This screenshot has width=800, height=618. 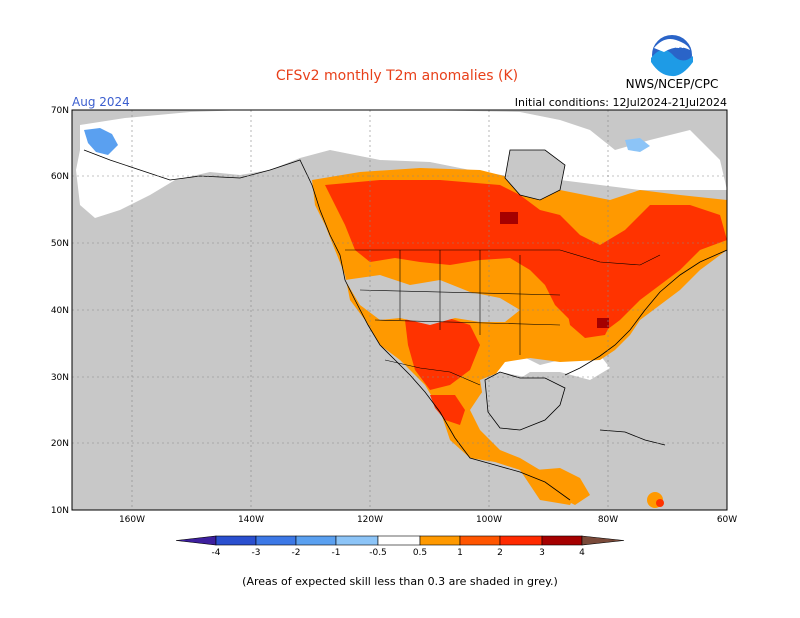 What do you see at coordinates (401, 164) in the screenshot?
I see `land-near-normal-north` at bounding box center [401, 164].